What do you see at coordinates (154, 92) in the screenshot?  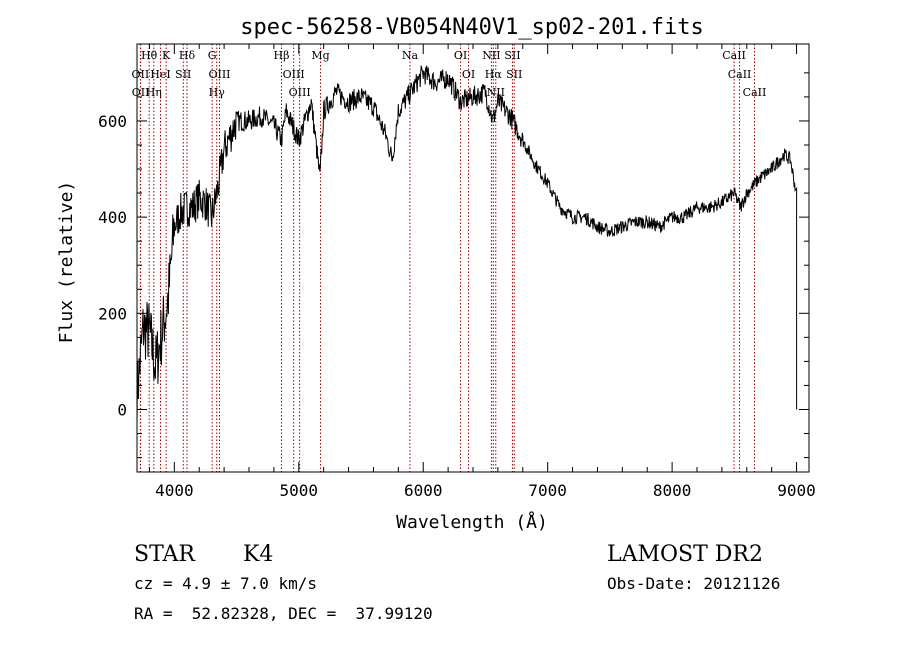 I see `line-marker-label: Hη` at bounding box center [154, 92].